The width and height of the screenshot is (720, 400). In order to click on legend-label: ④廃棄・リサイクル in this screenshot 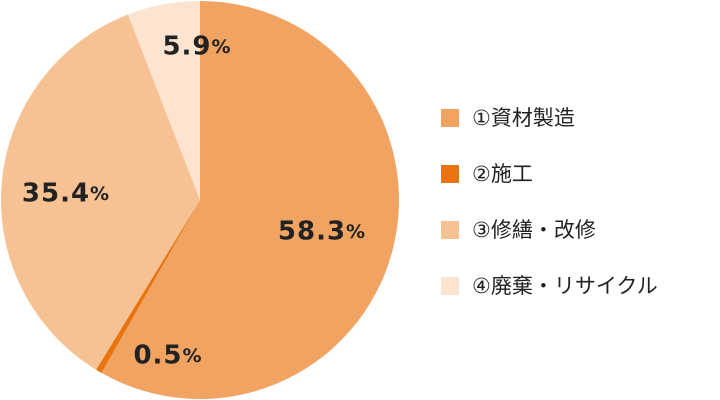, I will do `click(565, 286)`.